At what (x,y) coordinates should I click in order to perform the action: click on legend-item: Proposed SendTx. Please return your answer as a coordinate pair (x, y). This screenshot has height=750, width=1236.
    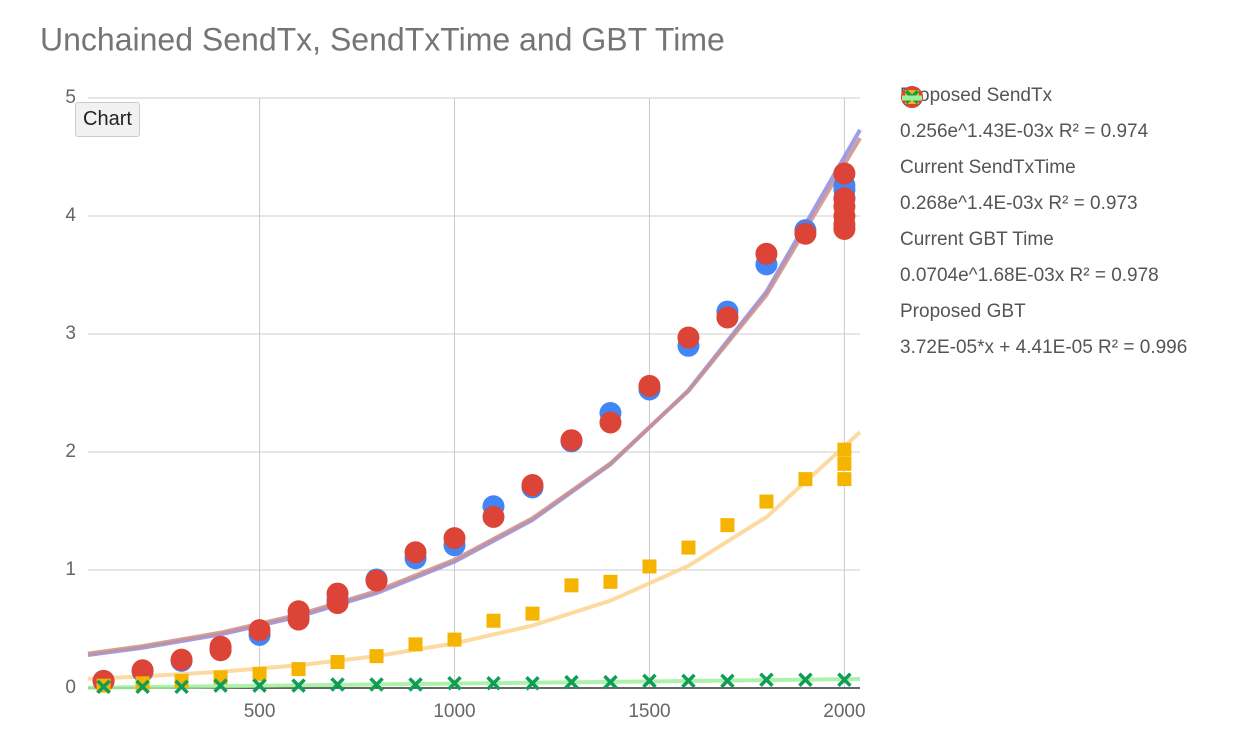
    Looking at the image, I should click on (1050, 96).